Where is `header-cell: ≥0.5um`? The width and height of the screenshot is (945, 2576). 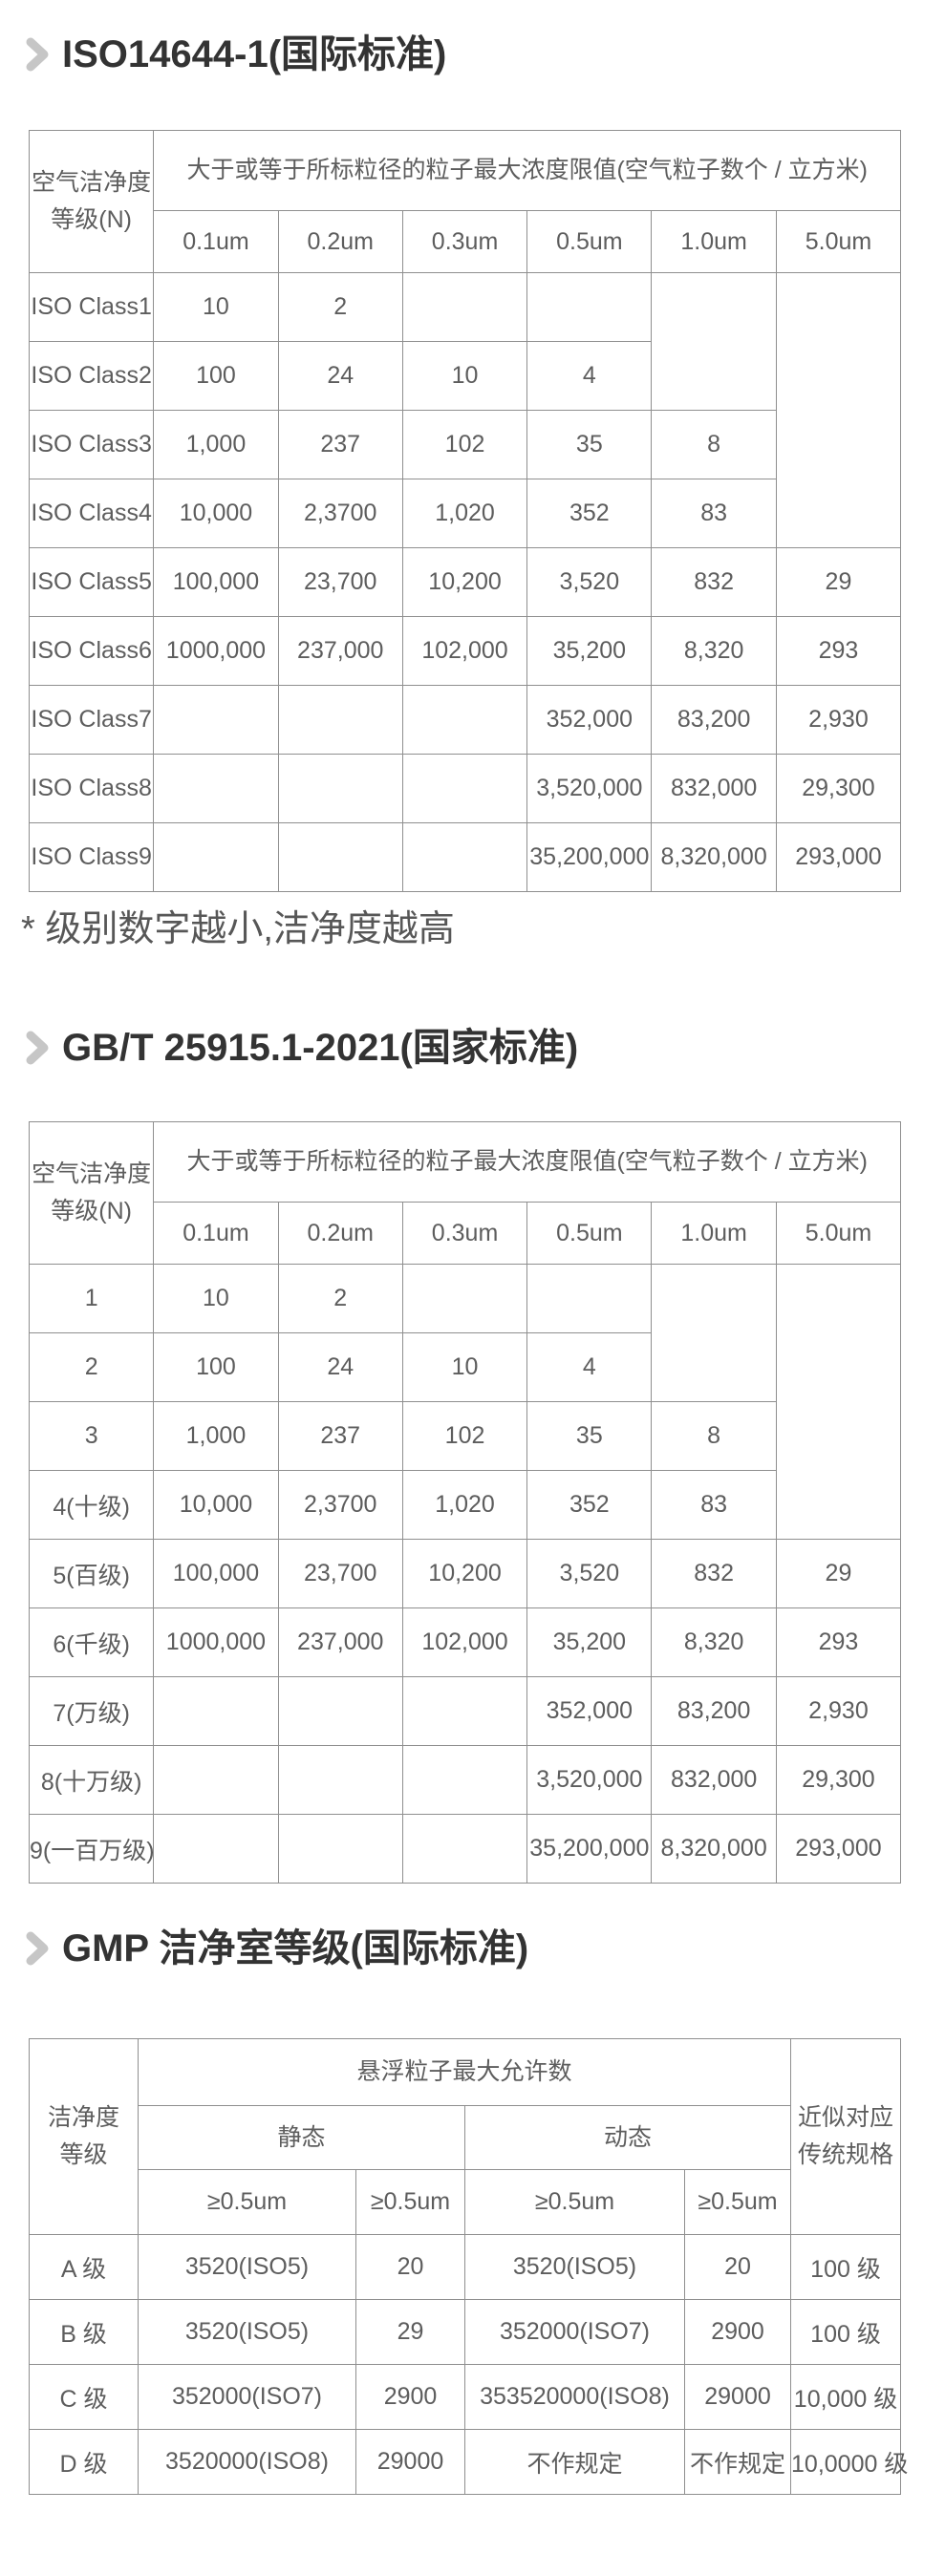
header-cell: ≥0.5um is located at coordinates (737, 2202).